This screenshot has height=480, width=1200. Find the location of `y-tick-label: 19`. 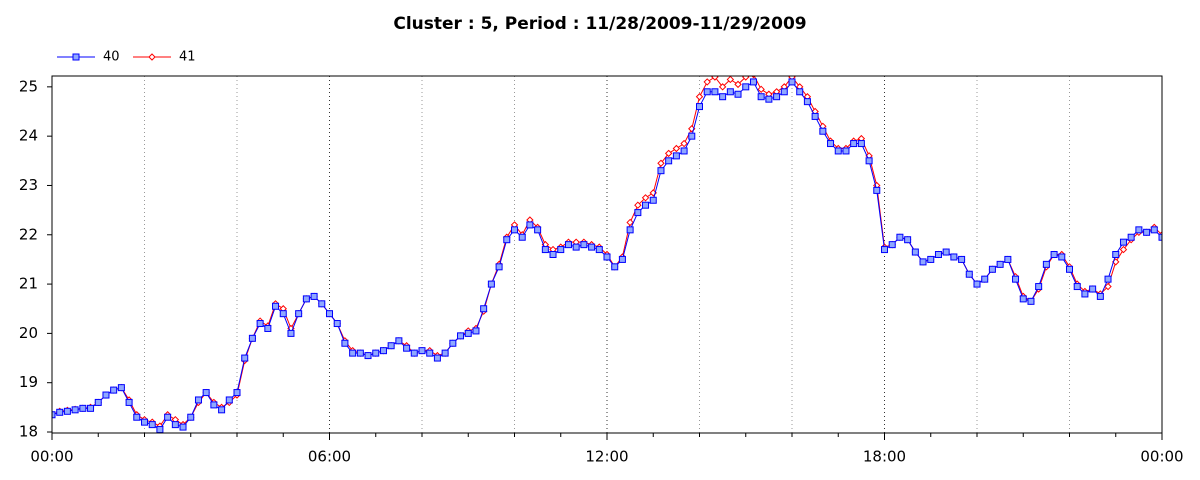

y-tick-label: 19 is located at coordinates (28, 382).